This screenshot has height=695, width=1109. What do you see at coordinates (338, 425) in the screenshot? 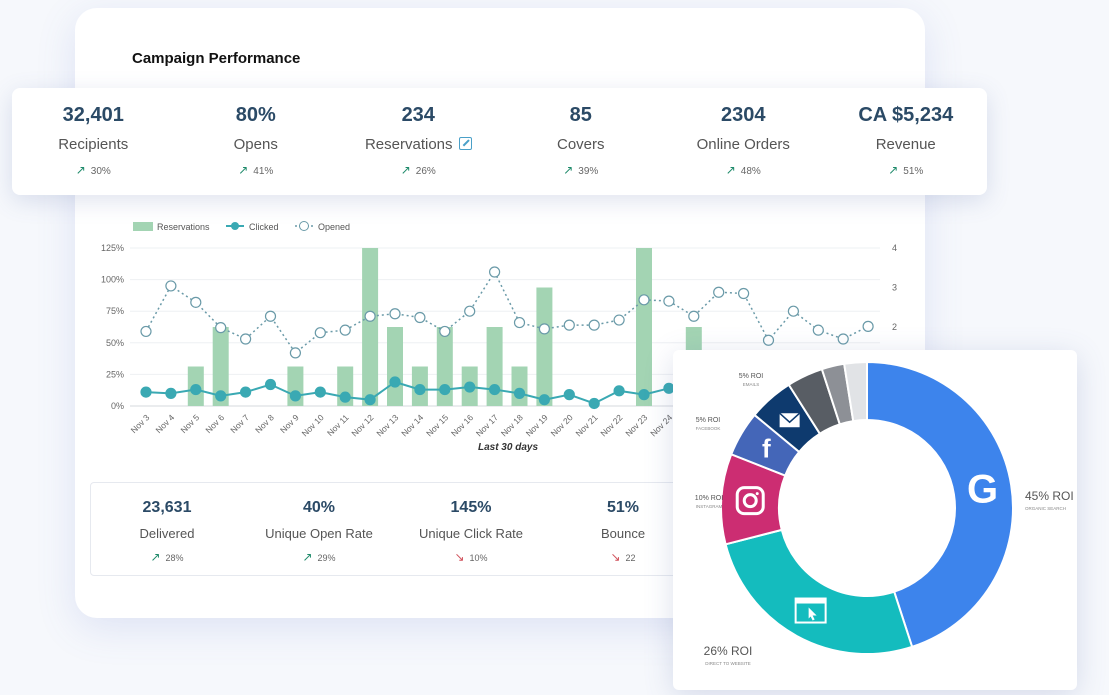
I see `x-tick-label: Nov 11` at bounding box center [338, 425].